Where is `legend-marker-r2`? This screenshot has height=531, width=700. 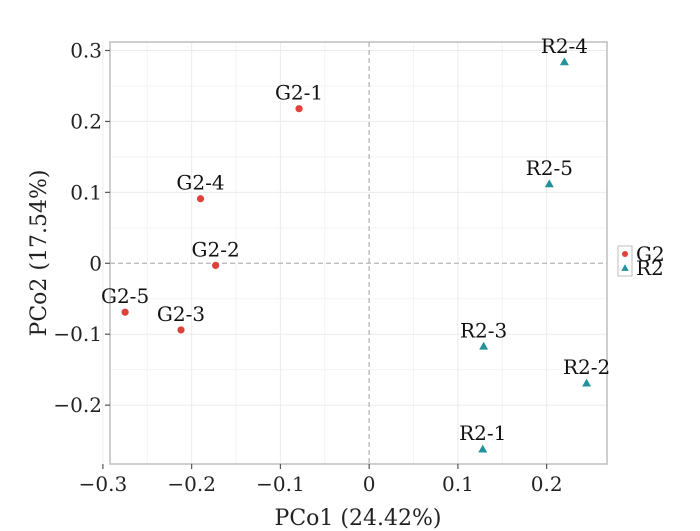
legend-marker-r2 is located at coordinates (625, 267).